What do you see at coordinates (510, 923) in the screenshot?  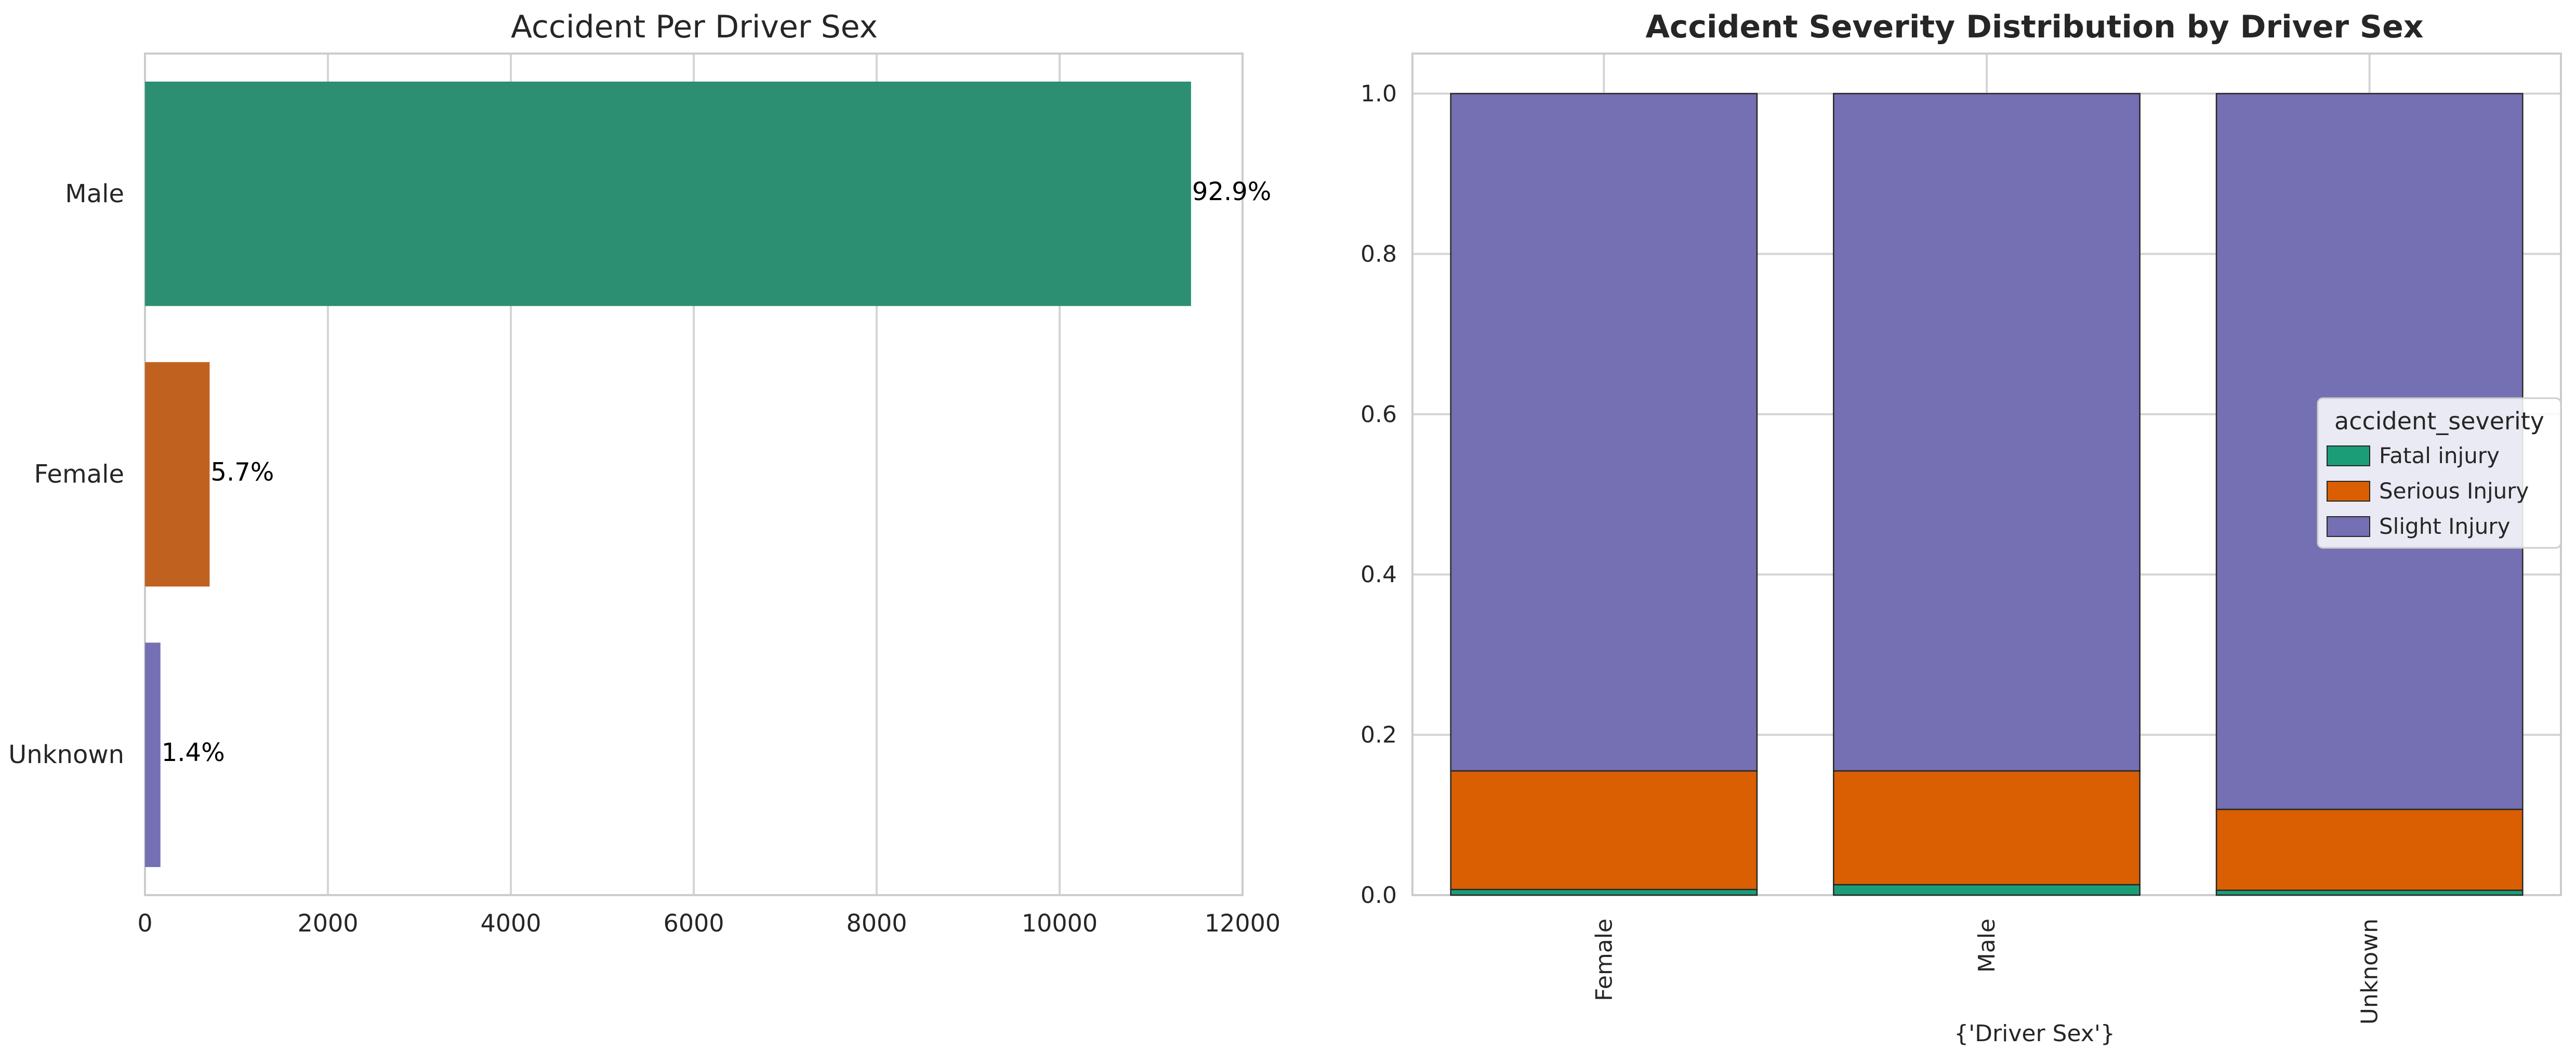 I see `x-tick-label: 4000` at bounding box center [510, 923].